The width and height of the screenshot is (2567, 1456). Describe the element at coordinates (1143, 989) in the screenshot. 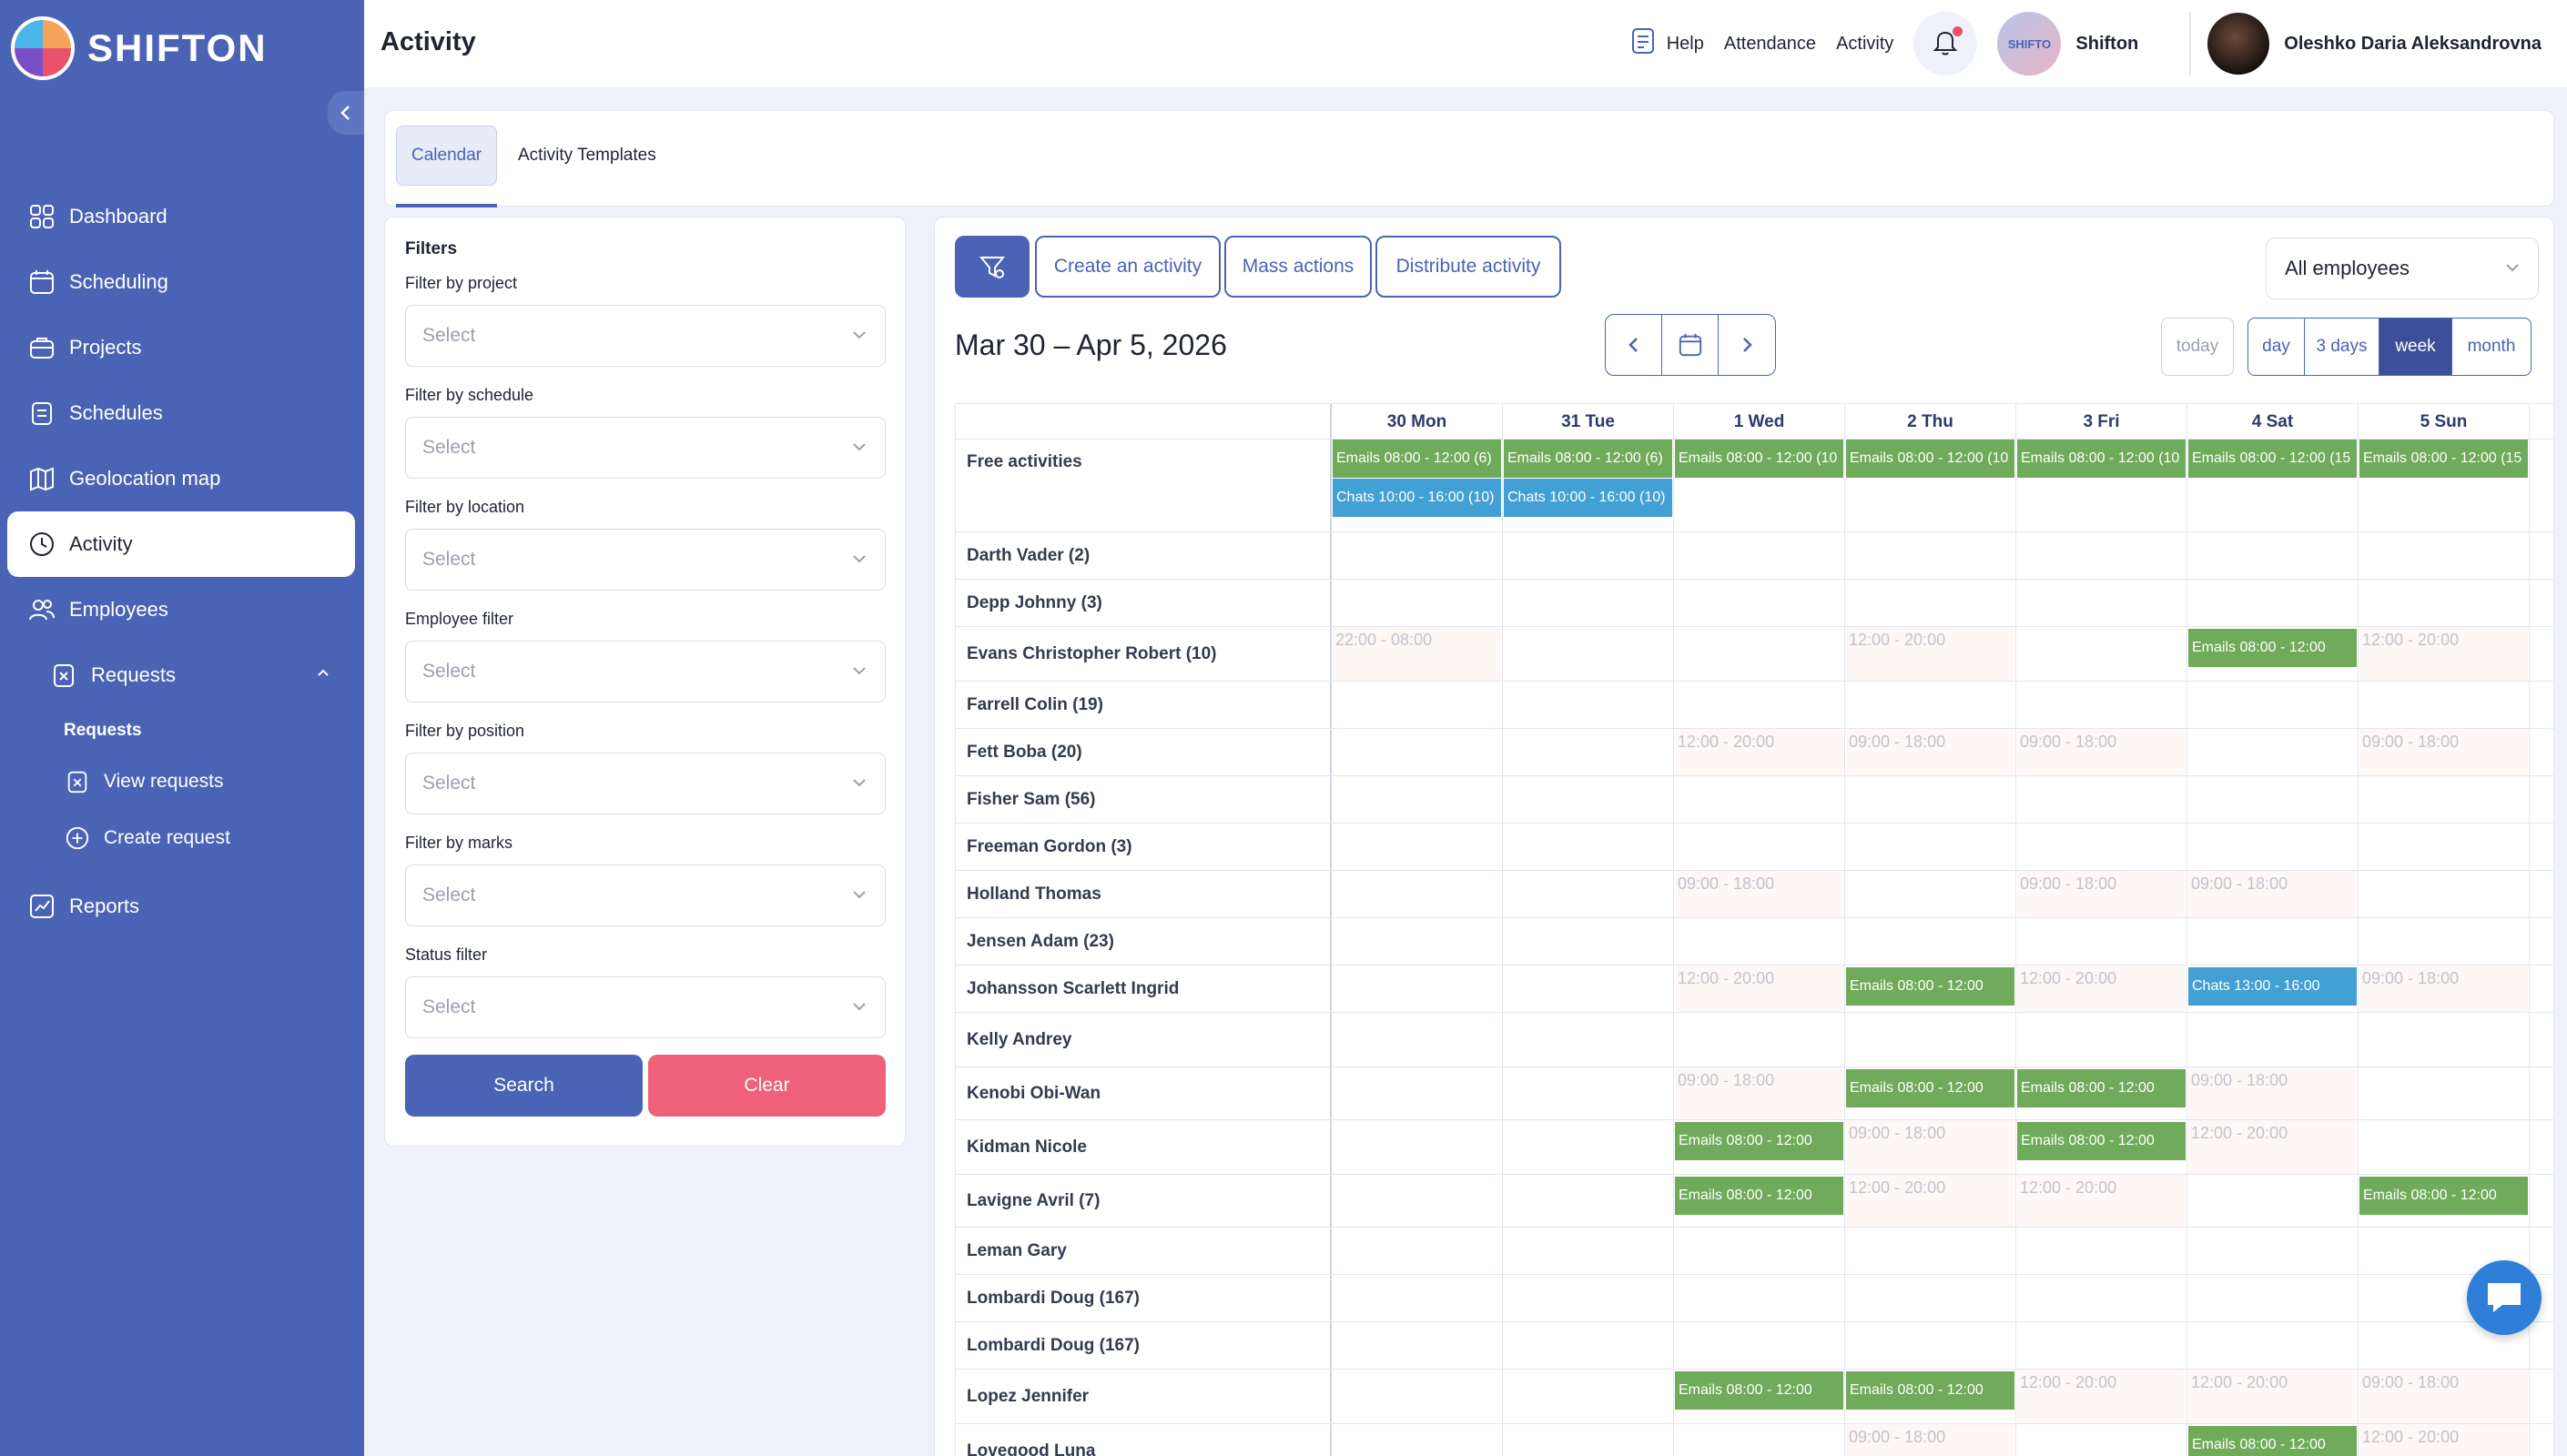

I see `employee-name: Johansson Scarlett Ingrid` at that location.